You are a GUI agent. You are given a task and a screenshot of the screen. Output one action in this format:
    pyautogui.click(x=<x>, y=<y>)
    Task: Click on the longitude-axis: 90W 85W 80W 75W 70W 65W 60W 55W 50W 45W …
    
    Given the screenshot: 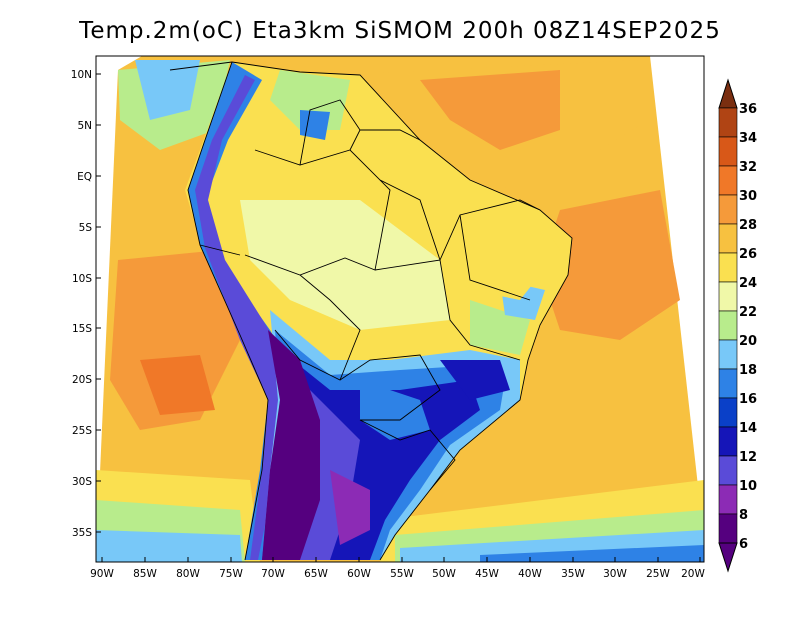 What is the action you would take?
    pyautogui.click(x=397, y=568)
    